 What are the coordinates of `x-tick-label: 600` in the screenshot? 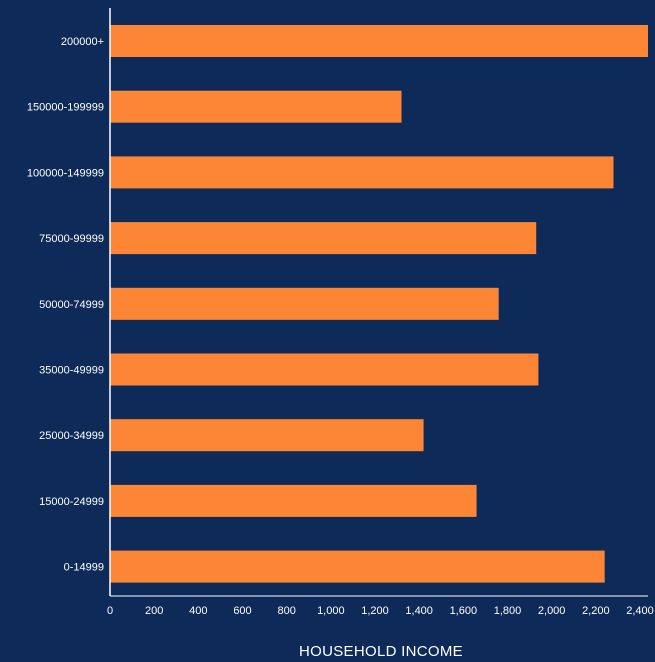 It's located at (242, 611).